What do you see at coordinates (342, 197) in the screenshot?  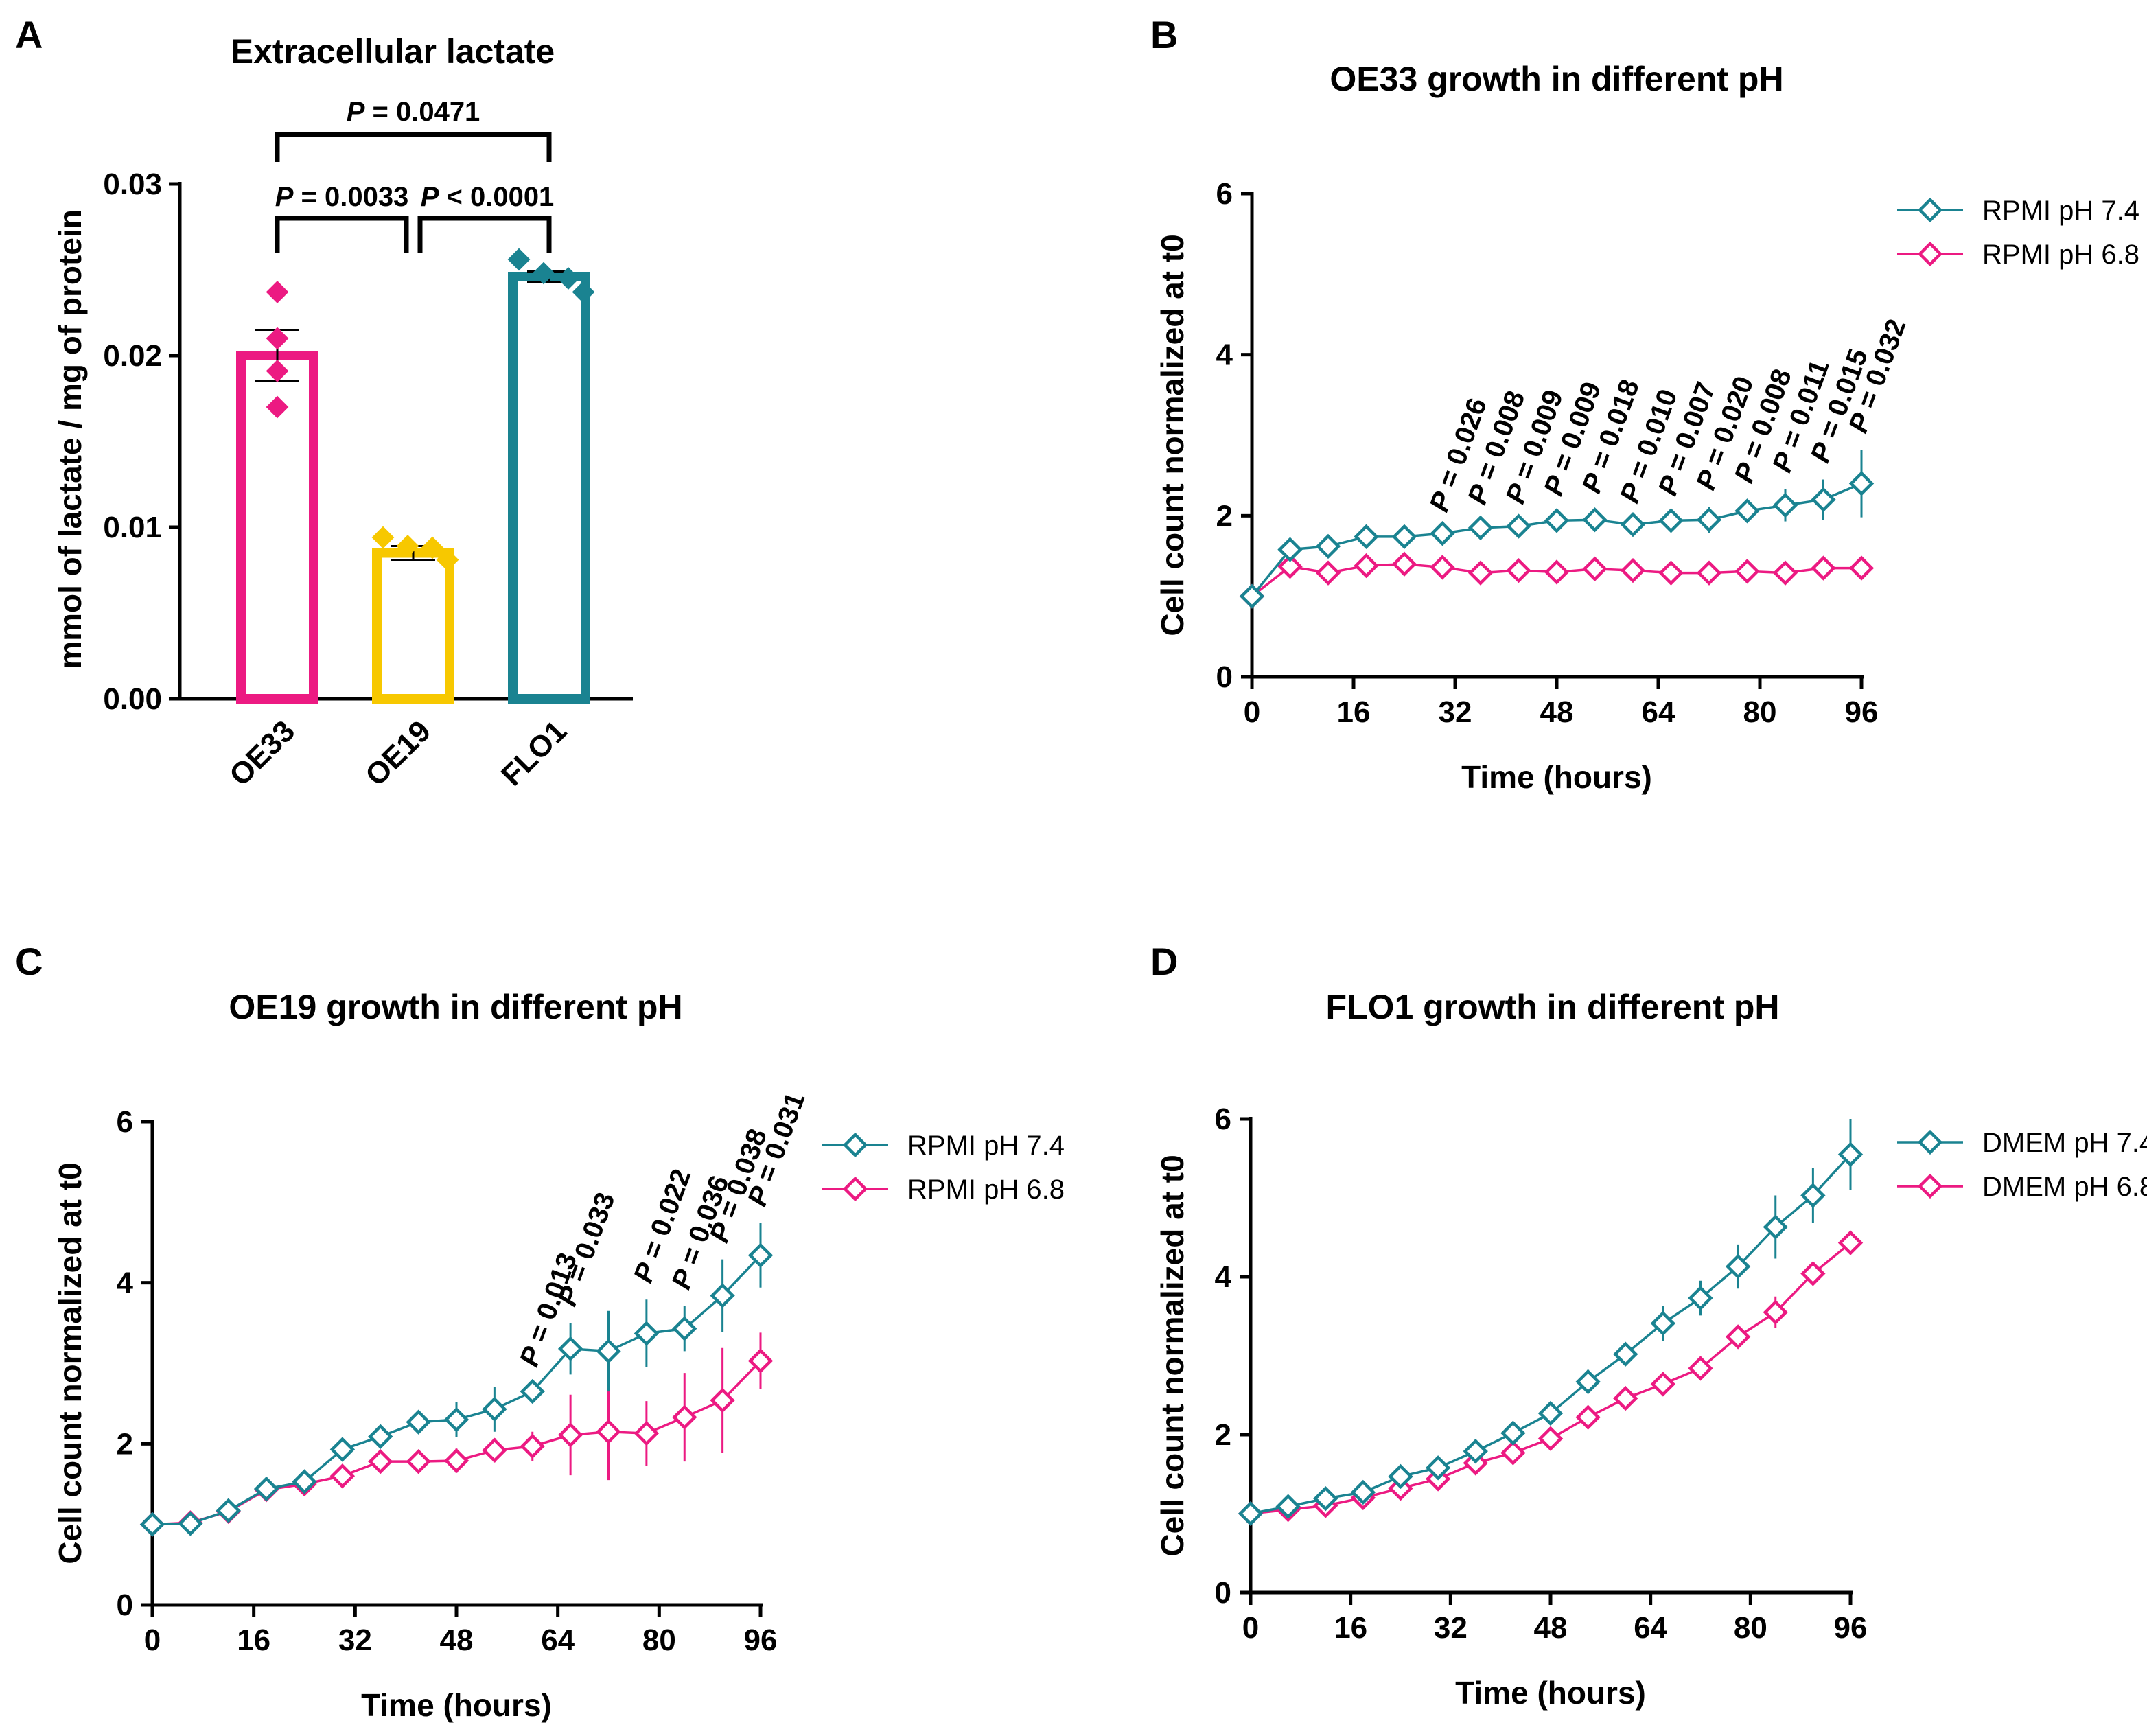 I see `p-value-label: P = 0.0033` at bounding box center [342, 197].